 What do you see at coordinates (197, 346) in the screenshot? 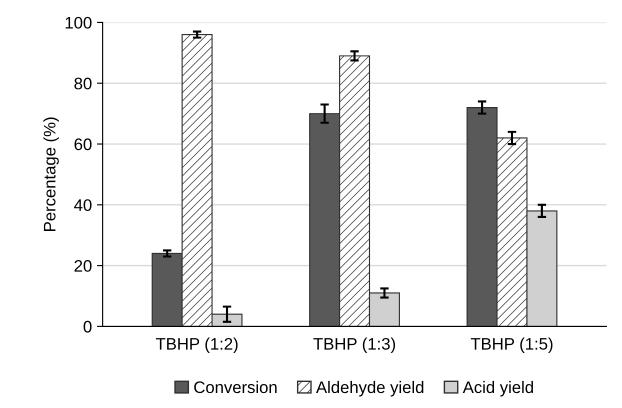
I see `x-tick-label: TBHP (1:2)` at bounding box center [197, 346].